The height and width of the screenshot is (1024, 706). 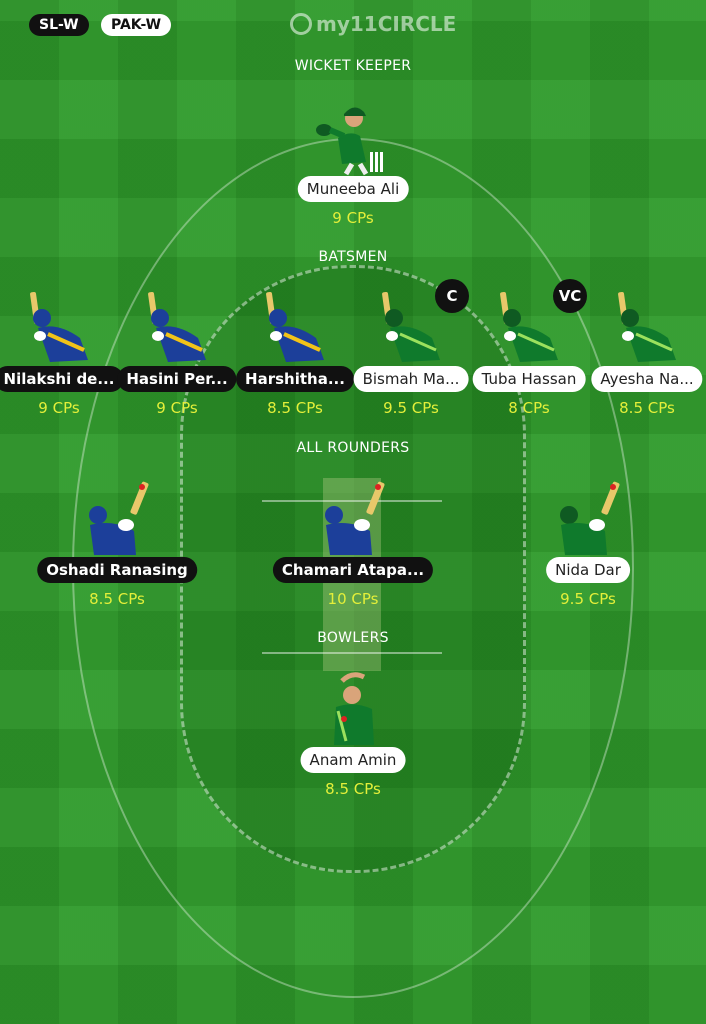 What do you see at coordinates (588, 570) in the screenshot?
I see `player-name: Nida Dar` at bounding box center [588, 570].